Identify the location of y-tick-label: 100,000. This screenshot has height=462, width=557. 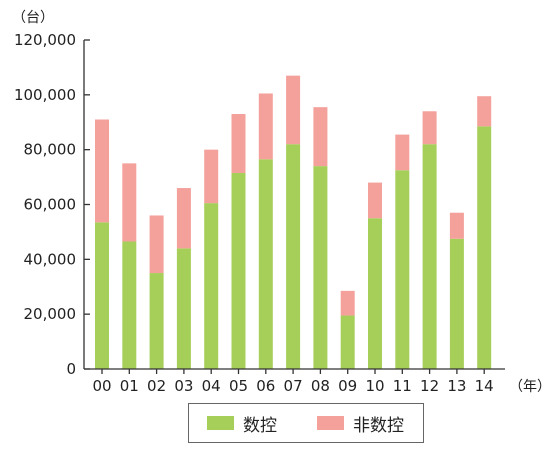
(45, 95).